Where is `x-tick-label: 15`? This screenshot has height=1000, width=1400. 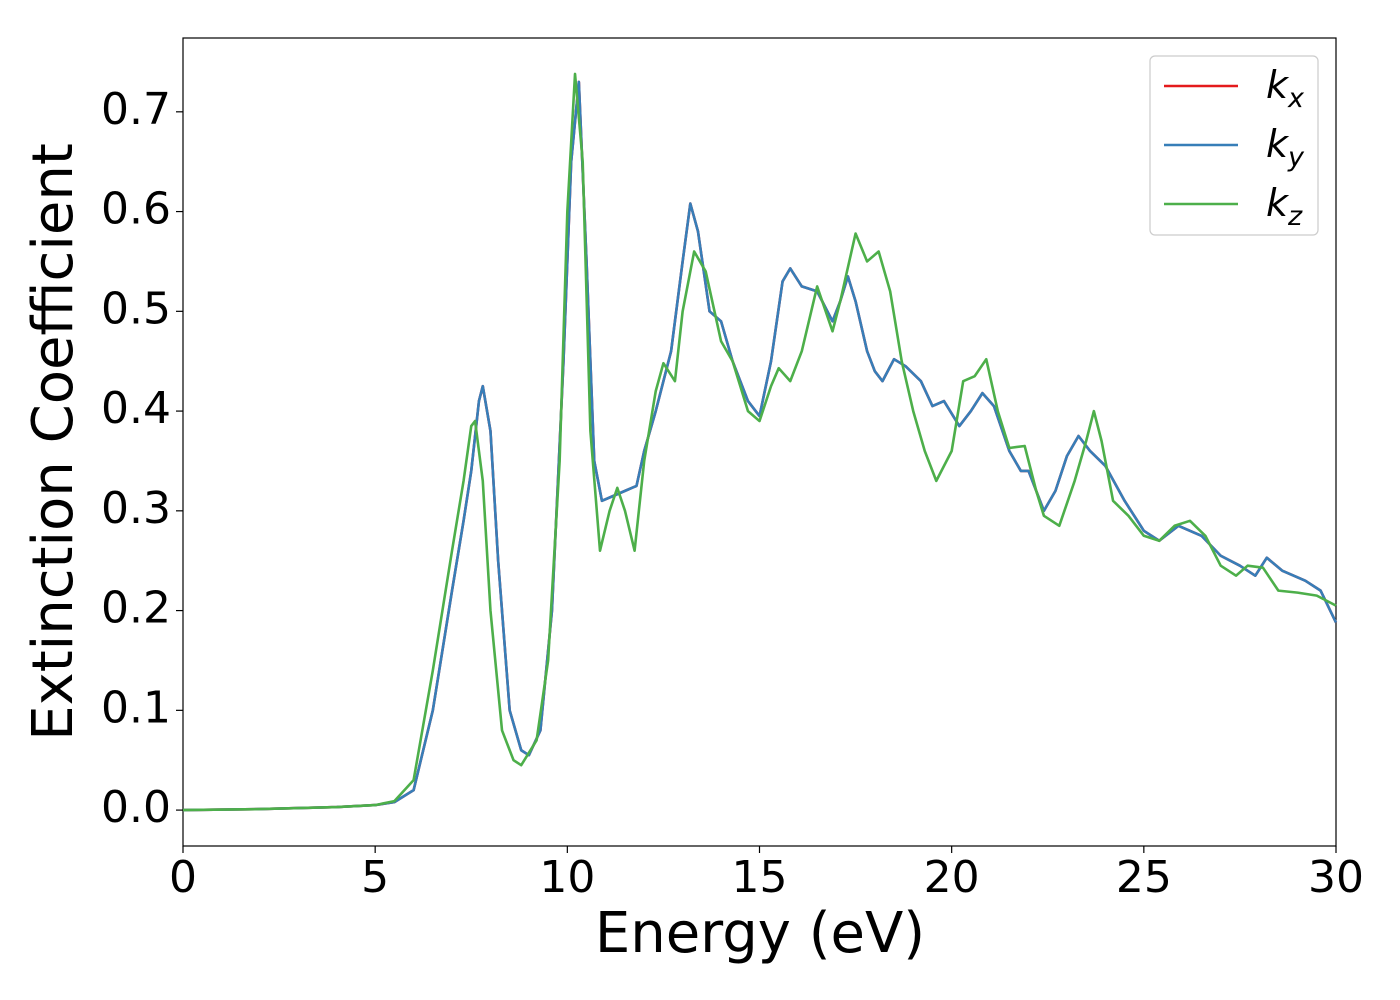
x-tick-label: 15 is located at coordinates (760, 877).